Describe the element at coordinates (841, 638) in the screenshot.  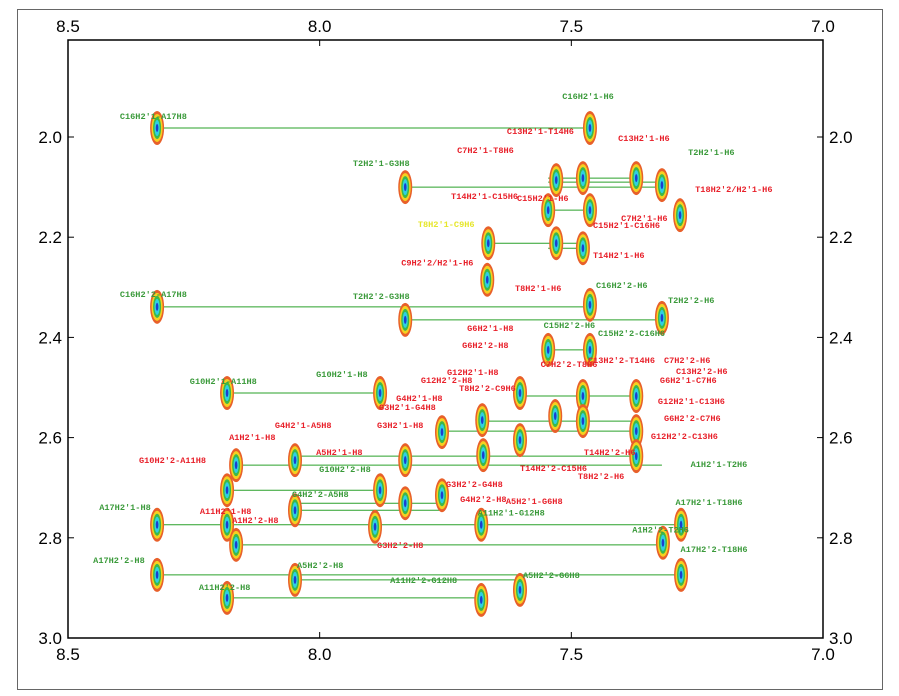
I see `y-tick-label-right: 3.0` at that location.